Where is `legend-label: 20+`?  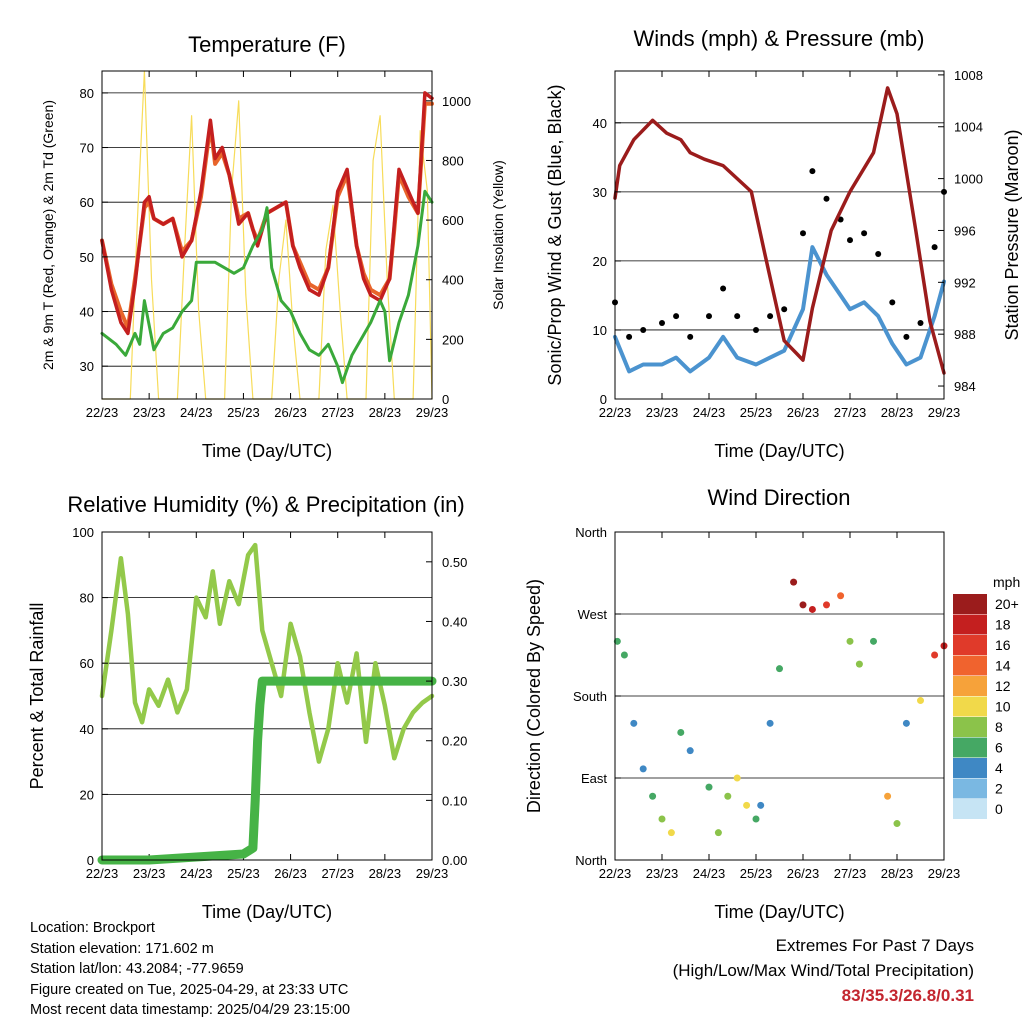
legend-label: 20+ is located at coordinates (1007, 604).